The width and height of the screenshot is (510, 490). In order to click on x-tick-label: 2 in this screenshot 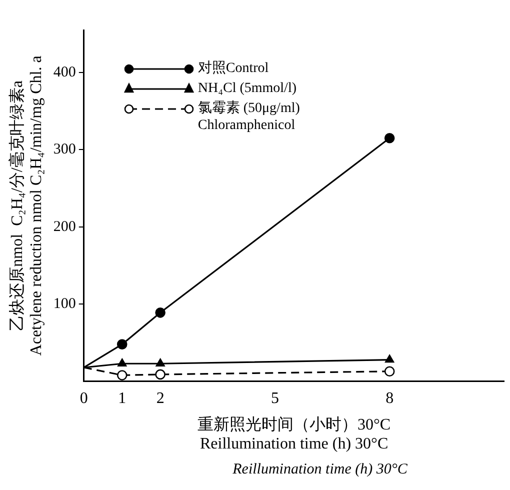, I will do `click(160, 399)`.